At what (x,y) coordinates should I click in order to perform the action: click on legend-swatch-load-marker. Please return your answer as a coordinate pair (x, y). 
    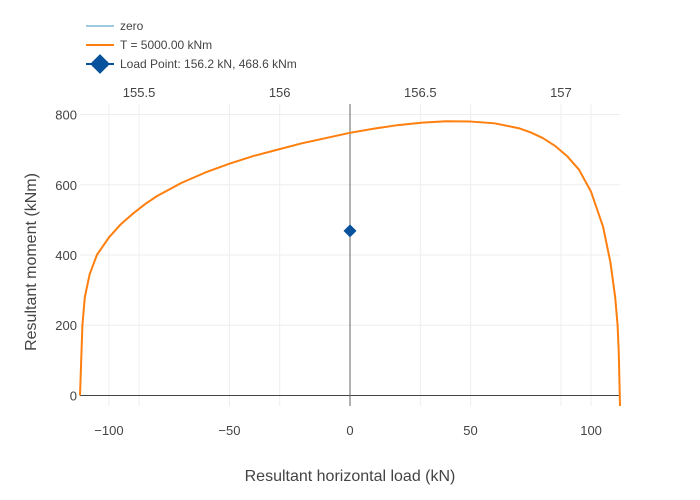
    Looking at the image, I should click on (100, 64).